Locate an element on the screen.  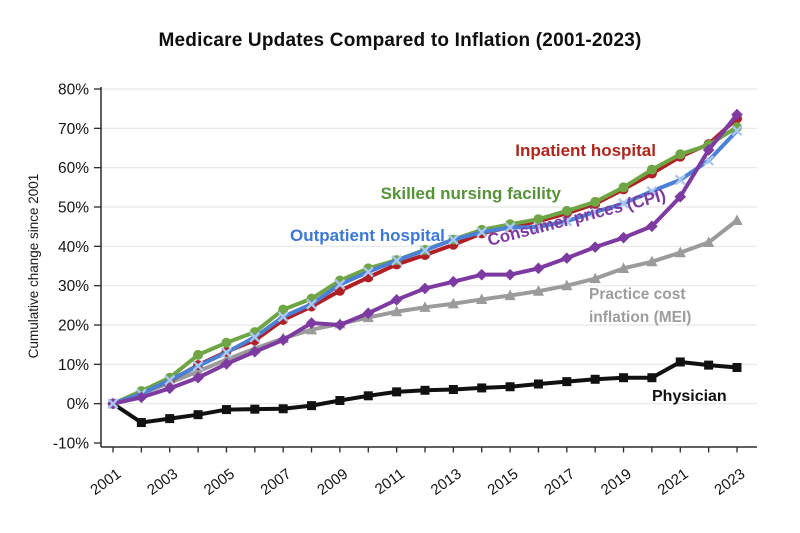
x-tick-label: 2003 is located at coordinates (162, 481).